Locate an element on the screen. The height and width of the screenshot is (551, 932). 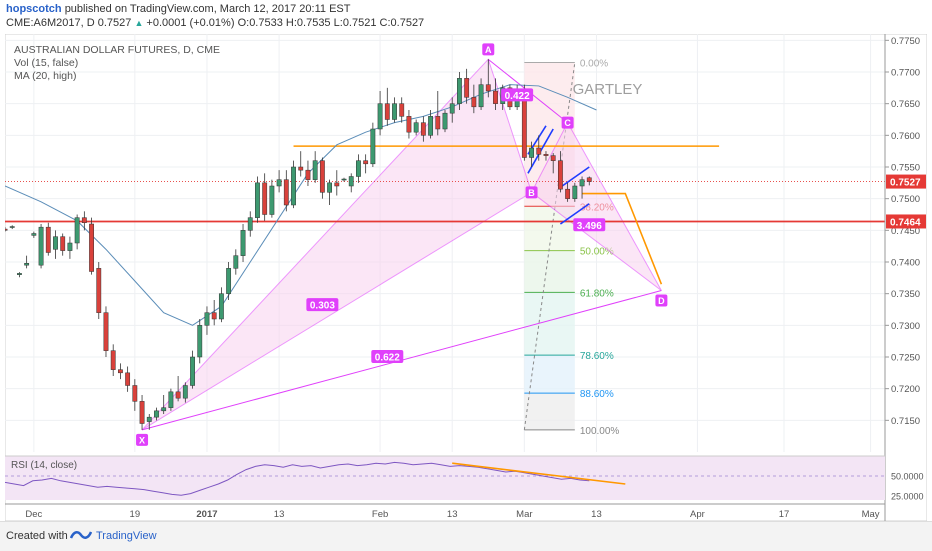
y-tick-label: 0.7250 is located at coordinates (905, 358).